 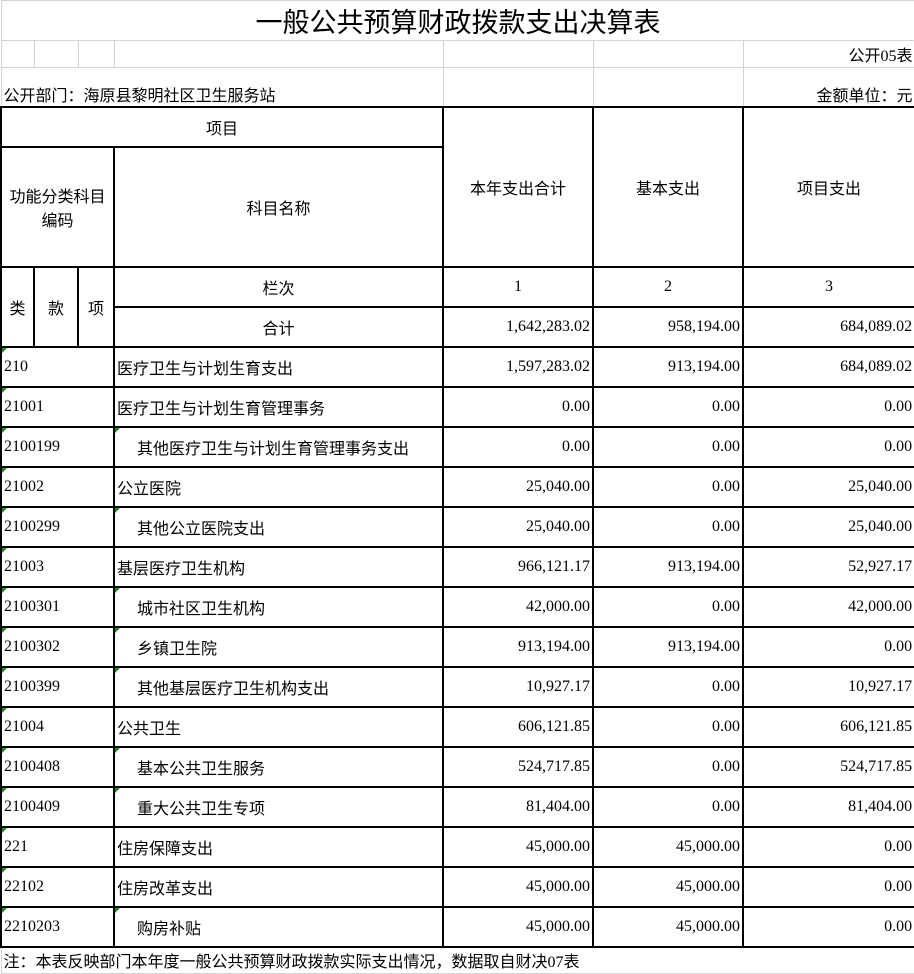 What do you see at coordinates (278, 406) in the screenshot?
I see `subject-name: 医疗卫生与计划生育管理事务` at bounding box center [278, 406].